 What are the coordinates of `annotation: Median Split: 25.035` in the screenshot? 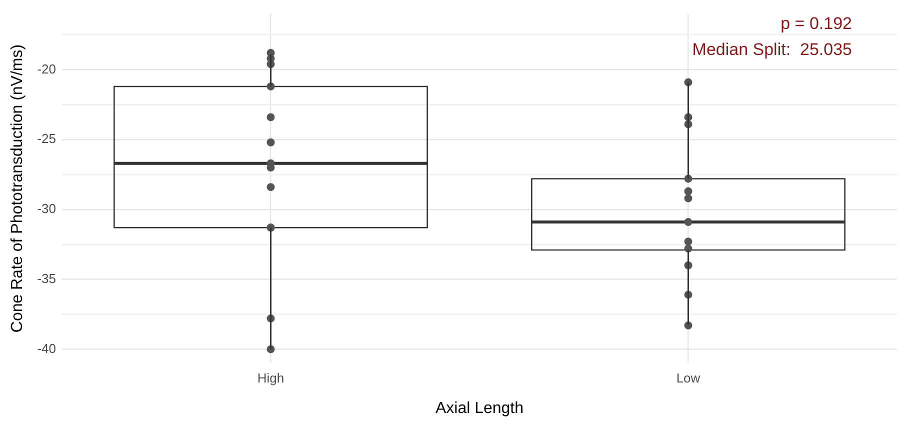 It's located at (772, 50).